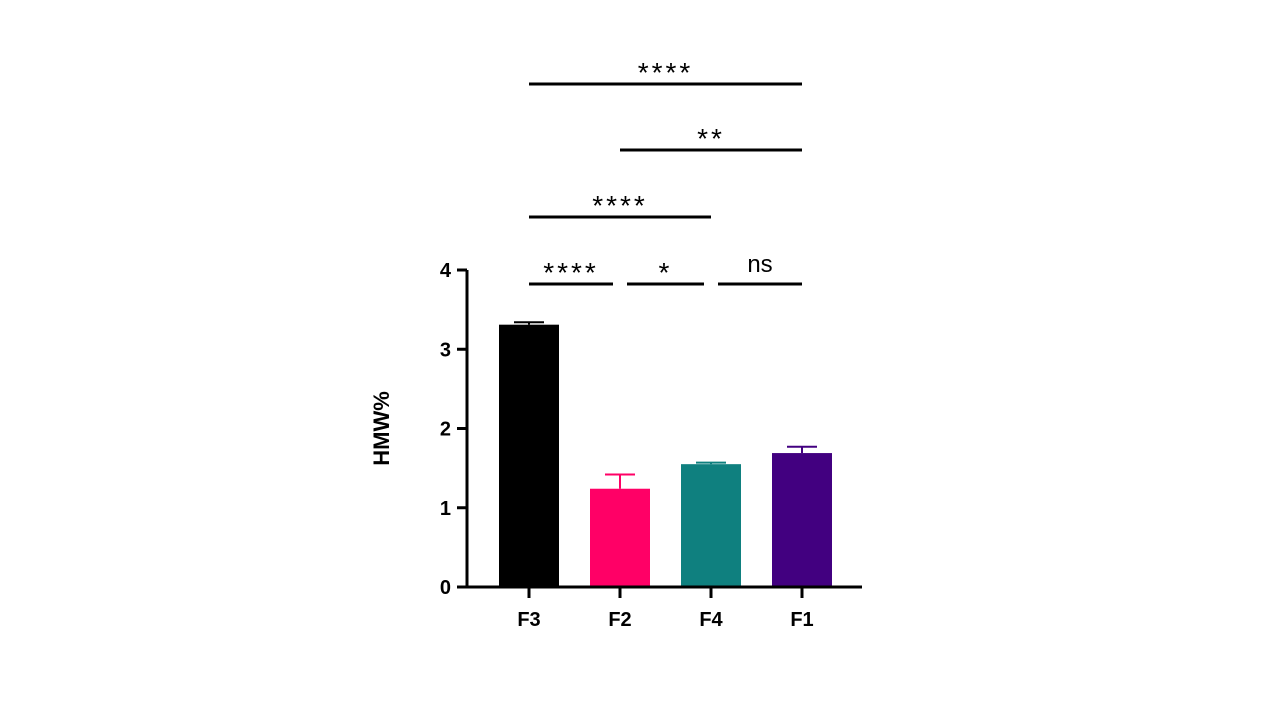  Describe the element at coordinates (801, 620) in the screenshot. I see `x-tick-label-F1: F1` at that location.